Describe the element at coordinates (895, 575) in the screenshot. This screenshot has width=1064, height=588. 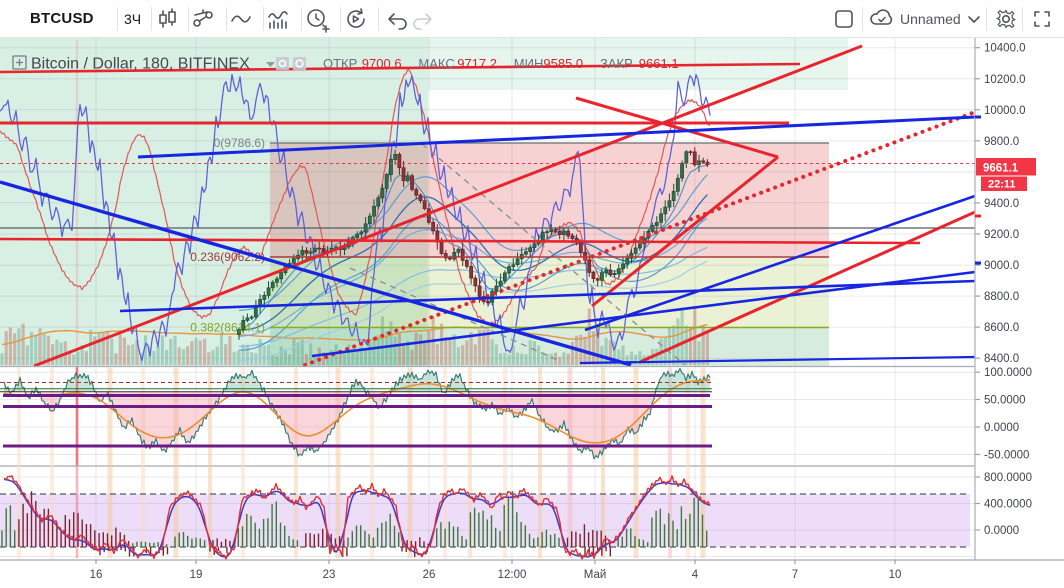
I see `svg-text: 10` at that location.